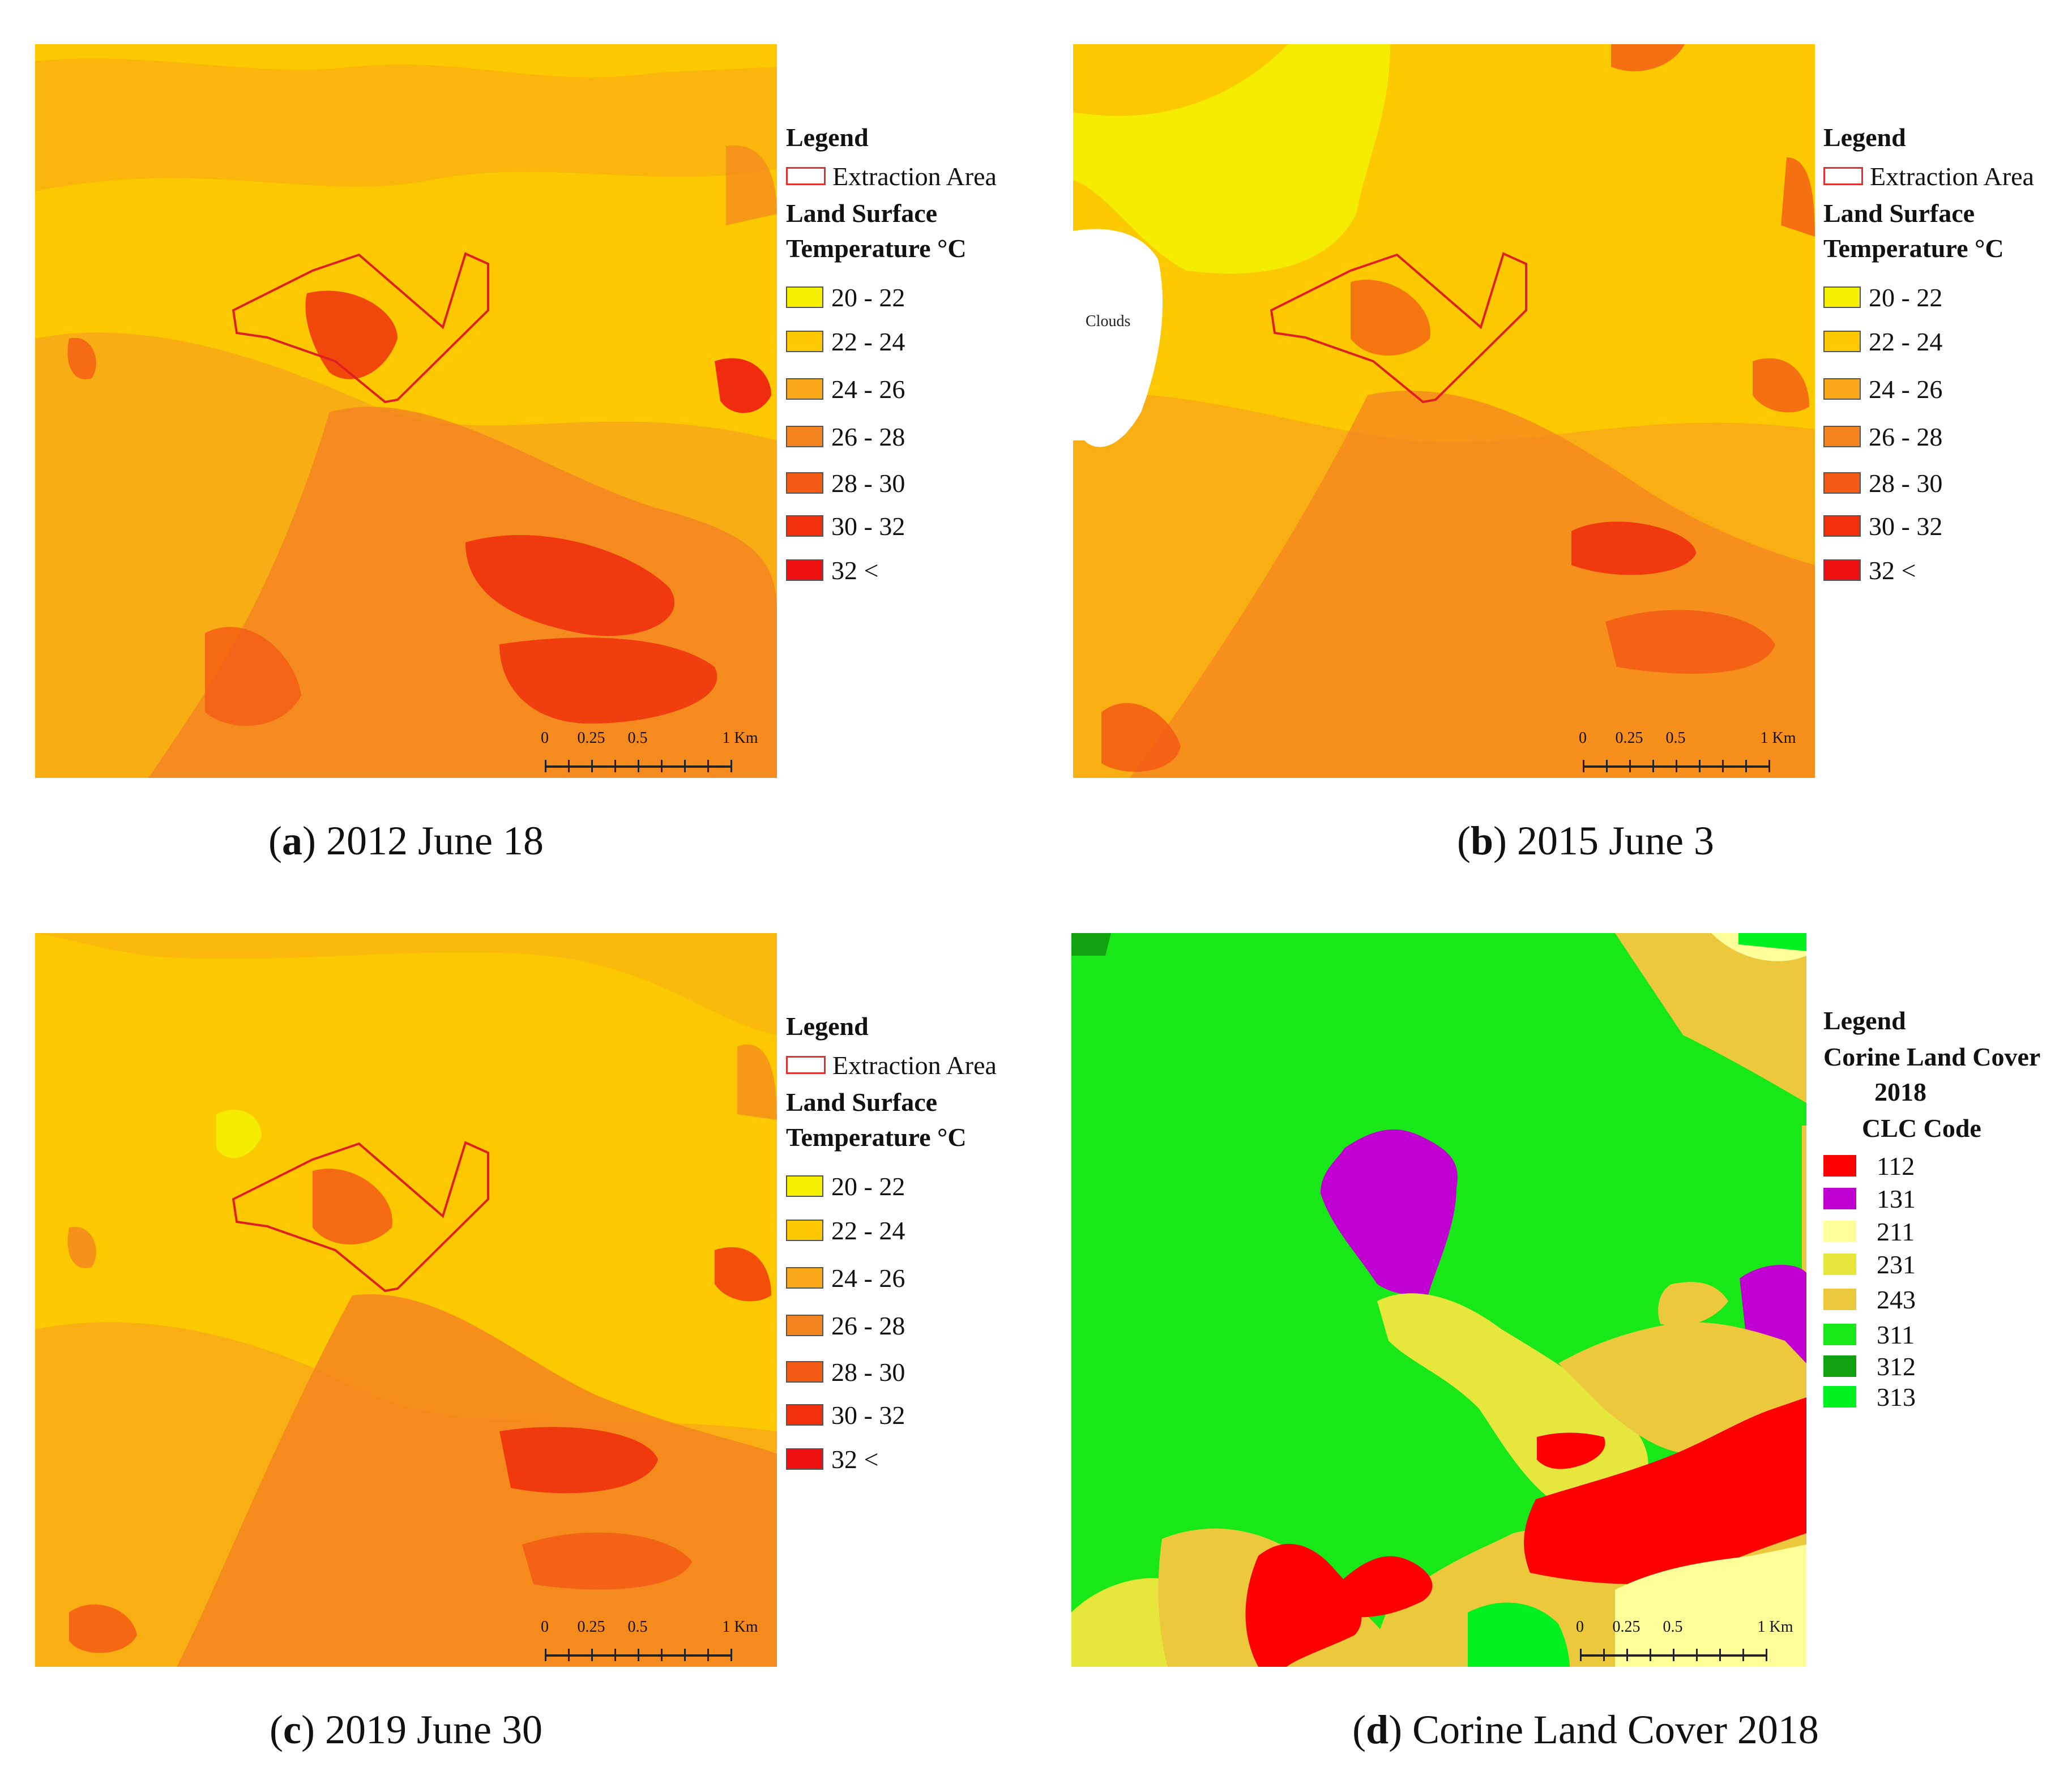 The image size is (2072, 1771). I want to click on legend-class: 311, so click(1869, 1334).